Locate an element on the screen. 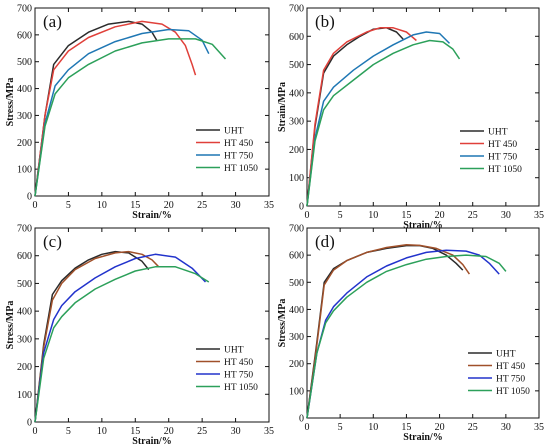 This screenshot has width=550, height=445. legend-label: UHT is located at coordinates (234, 351).